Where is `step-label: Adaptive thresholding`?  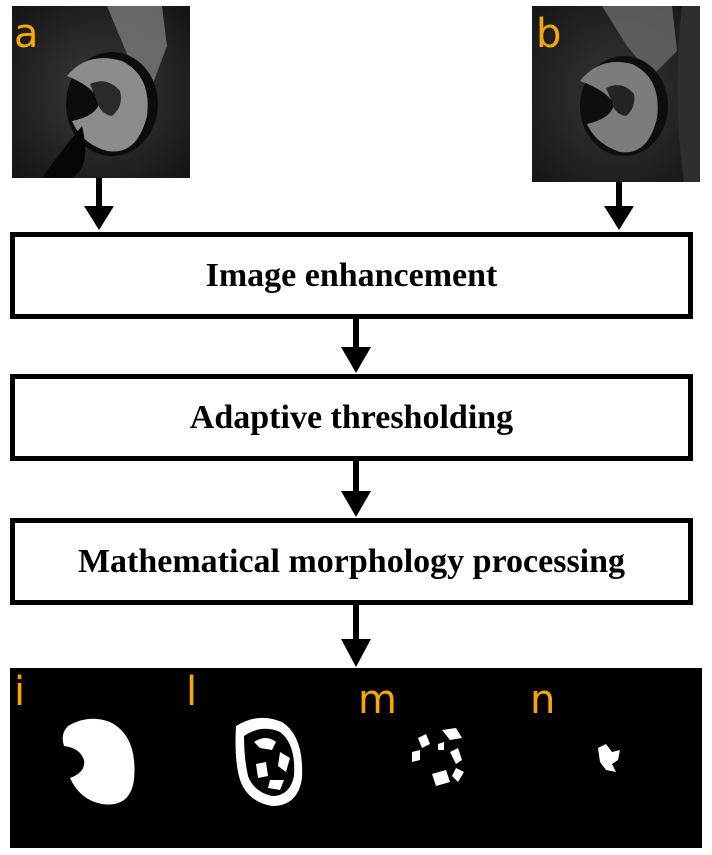 step-label: Adaptive thresholding is located at coordinates (351, 417).